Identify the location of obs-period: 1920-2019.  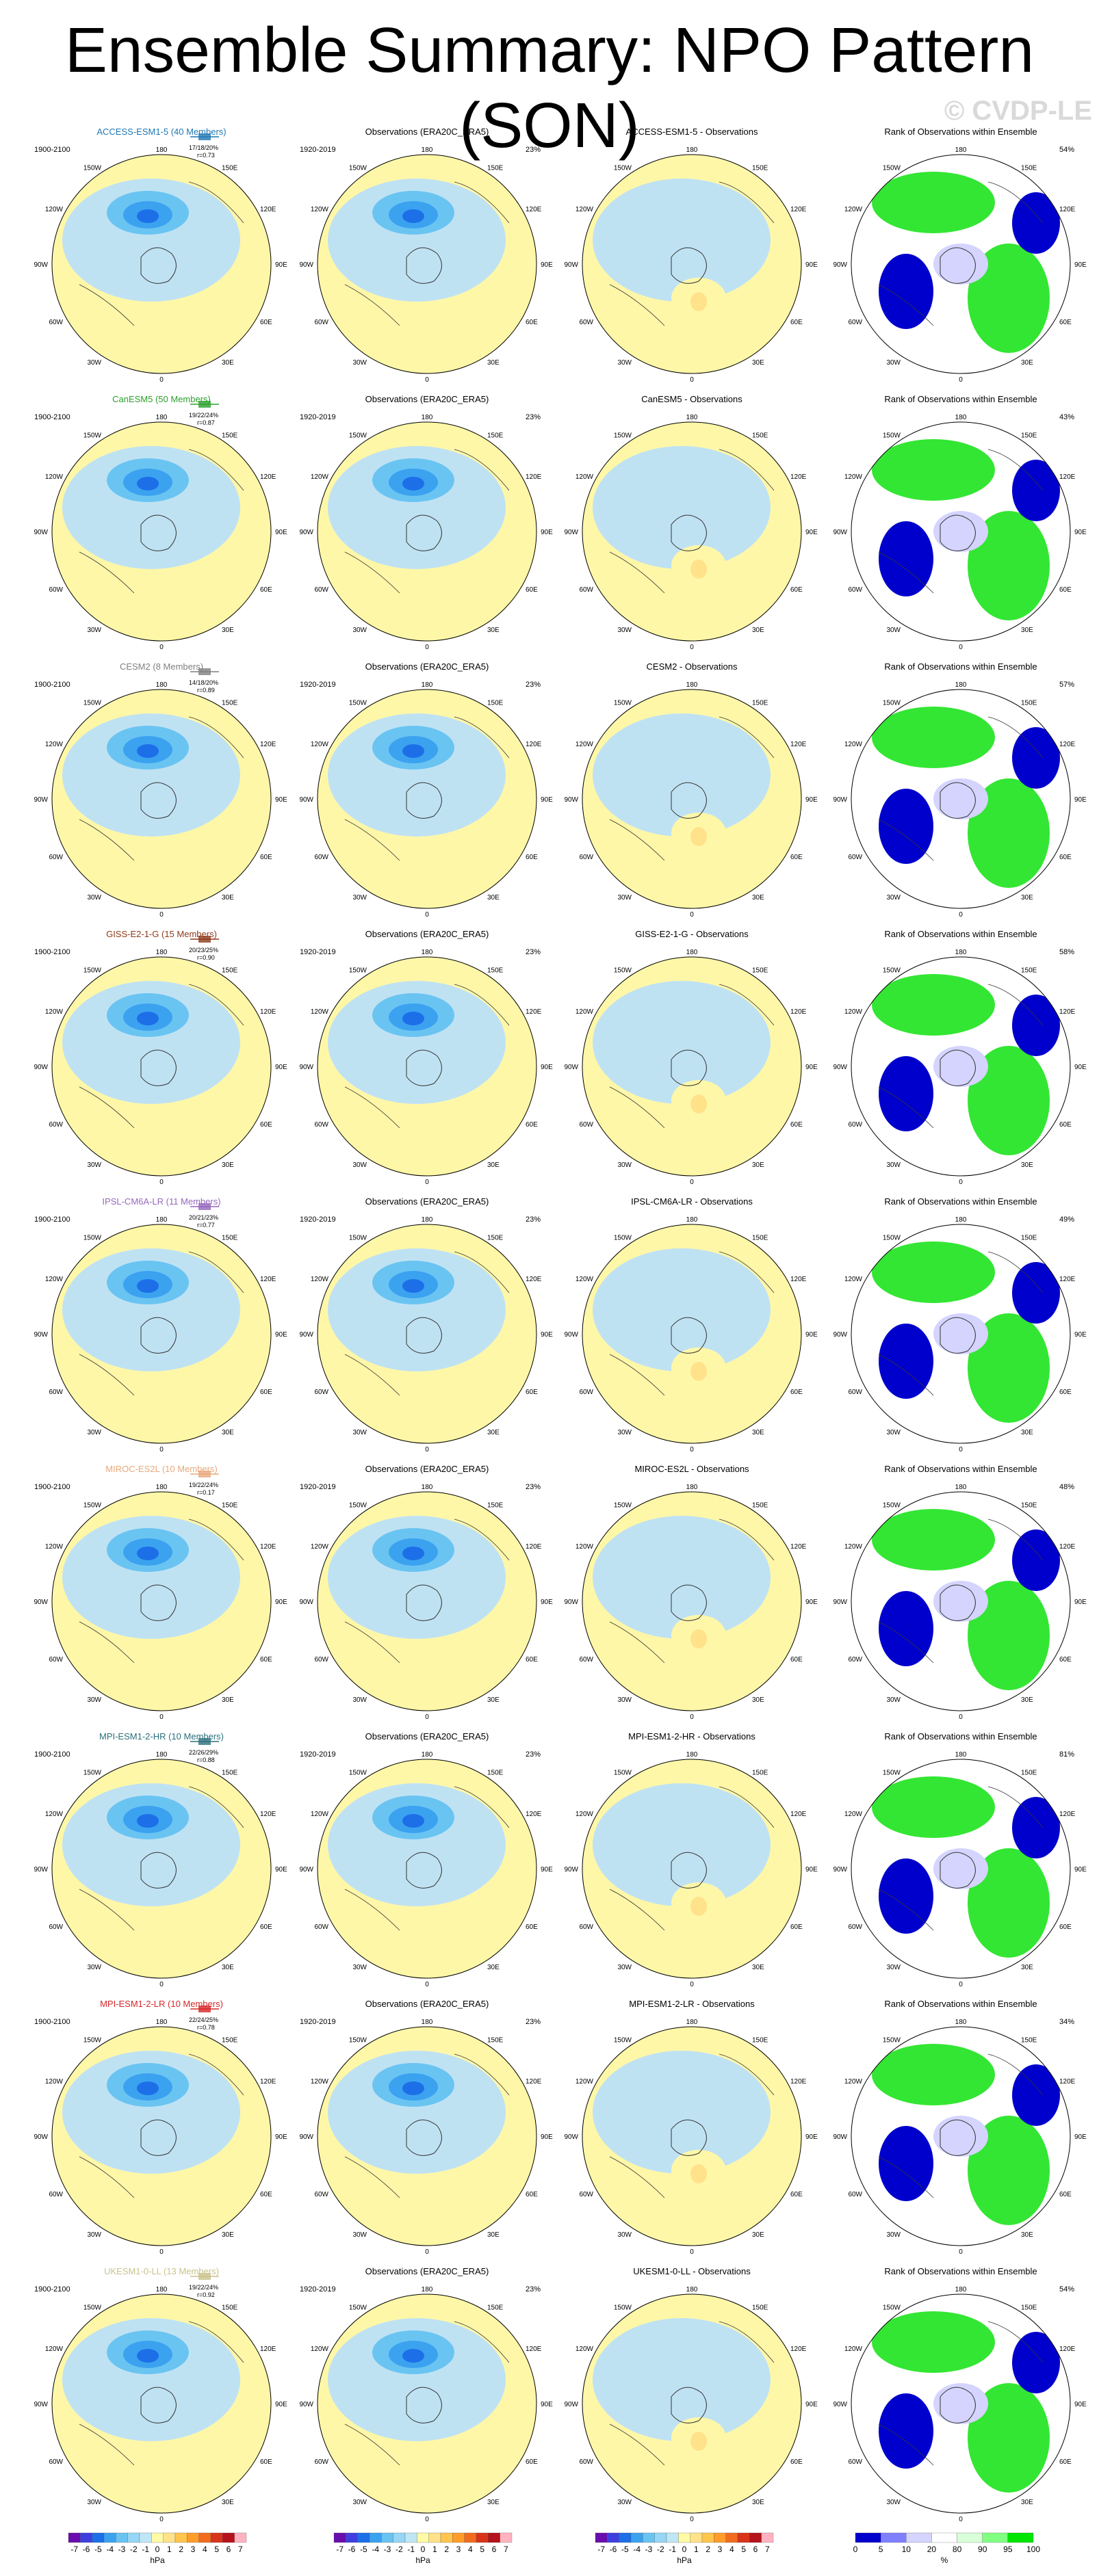
(318, 1754).